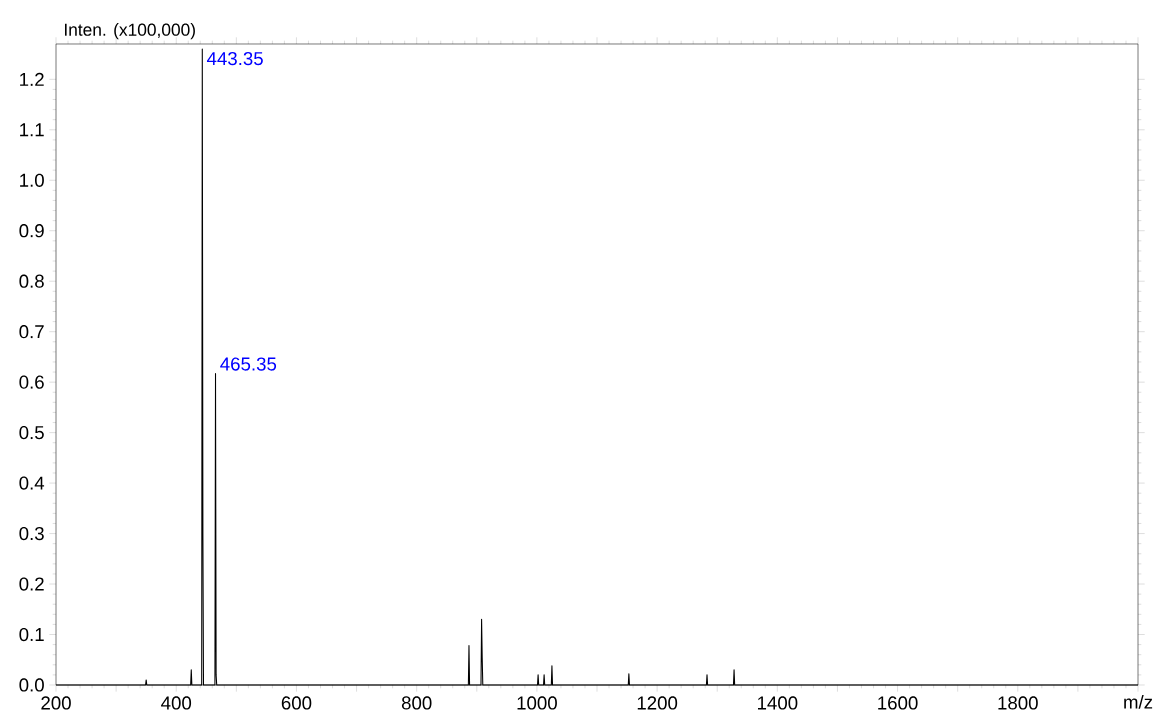 The width and height of the screenshot is (1166, 720). I want to click on y-tick-label: 1.2, so click(32, 79).